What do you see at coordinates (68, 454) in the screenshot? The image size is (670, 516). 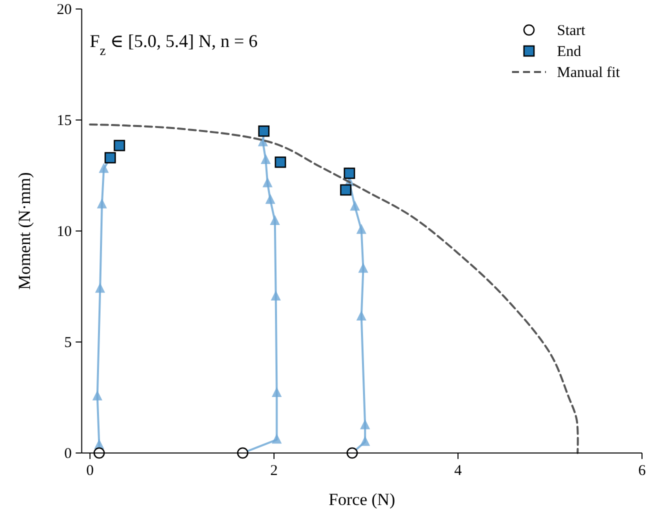 I see `y-tick-label: 0` at bounding box center [68, 454].